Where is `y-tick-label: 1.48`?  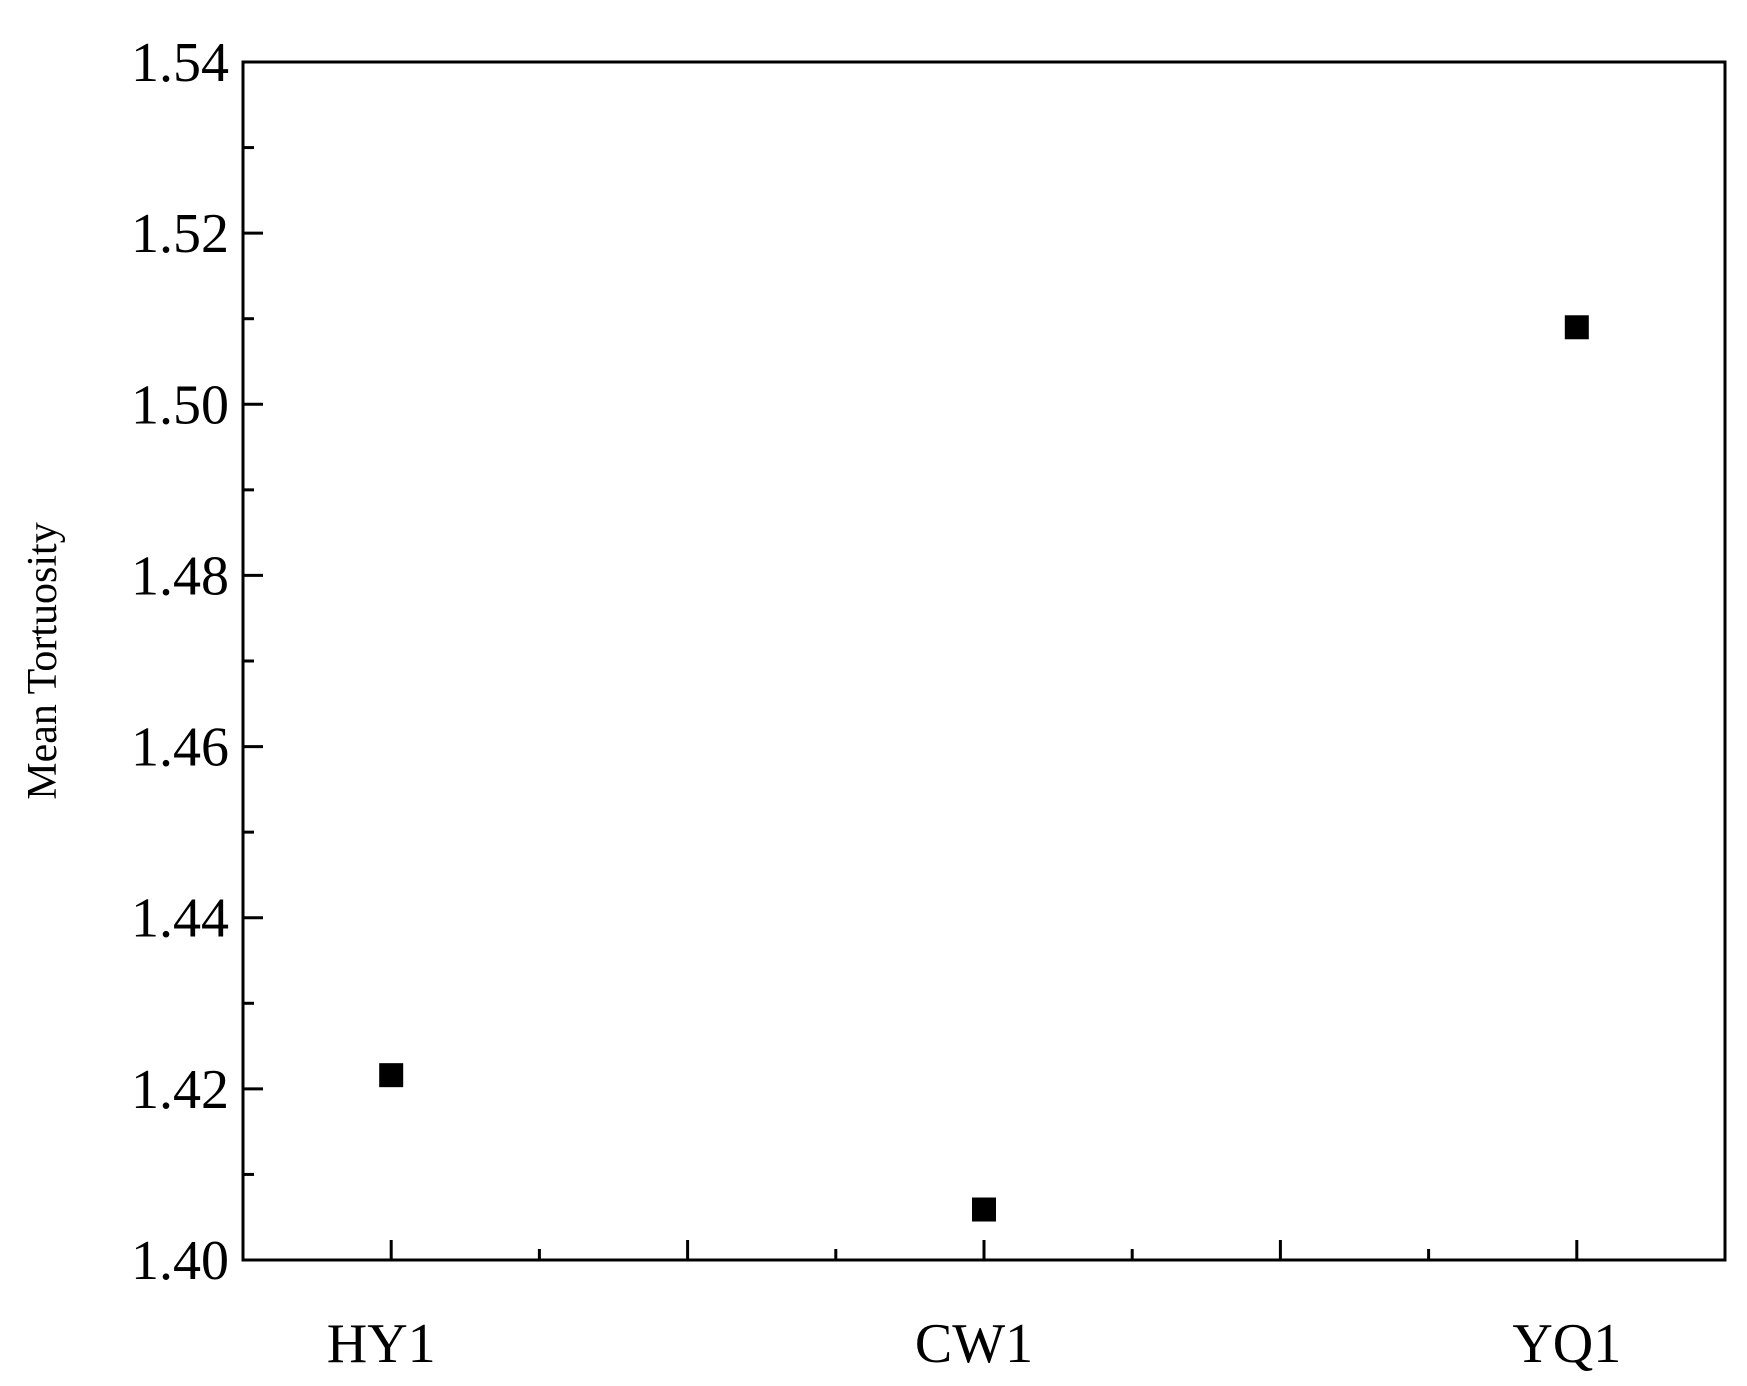
y-tick-label: 1.48 is located at coordinates (180, 576).